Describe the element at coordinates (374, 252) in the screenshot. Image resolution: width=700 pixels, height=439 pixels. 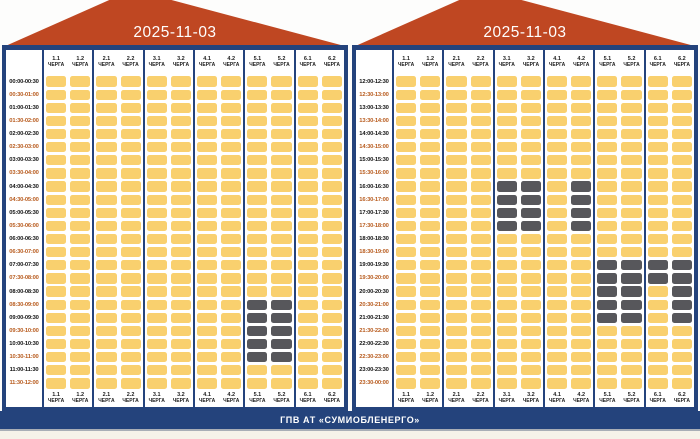
I see `time-slot-label: 18:30-19:00` at that location.